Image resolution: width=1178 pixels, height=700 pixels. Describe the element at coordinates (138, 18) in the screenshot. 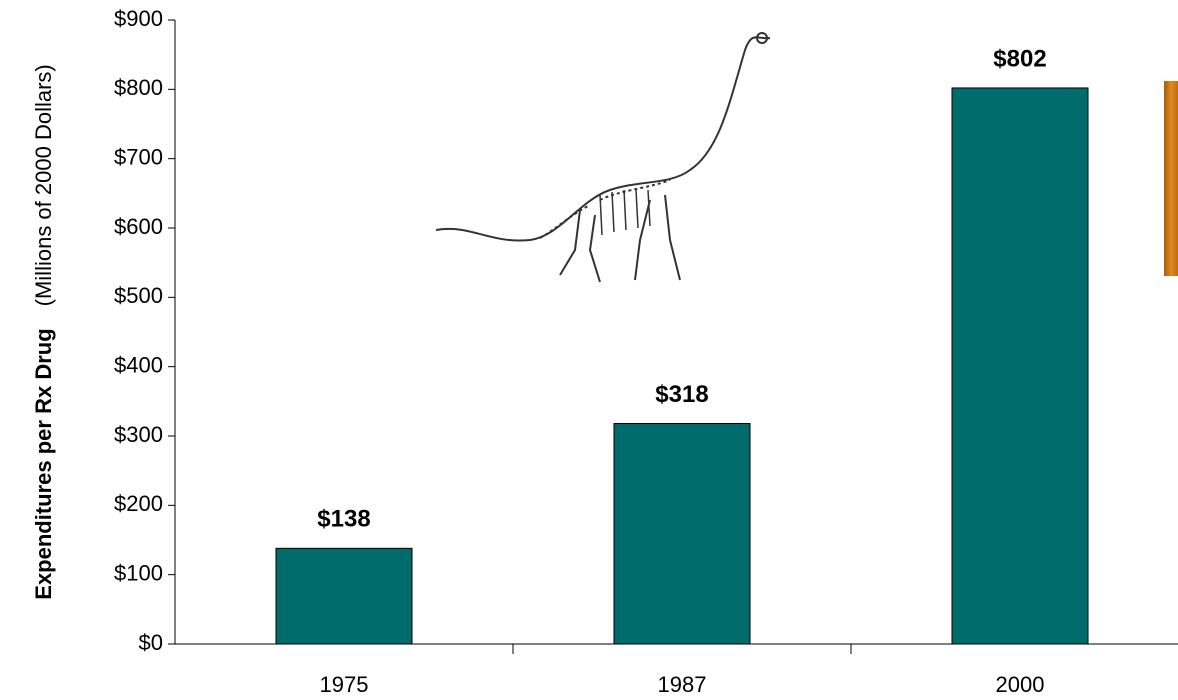

I see `y-tick-label: $900` at that location.